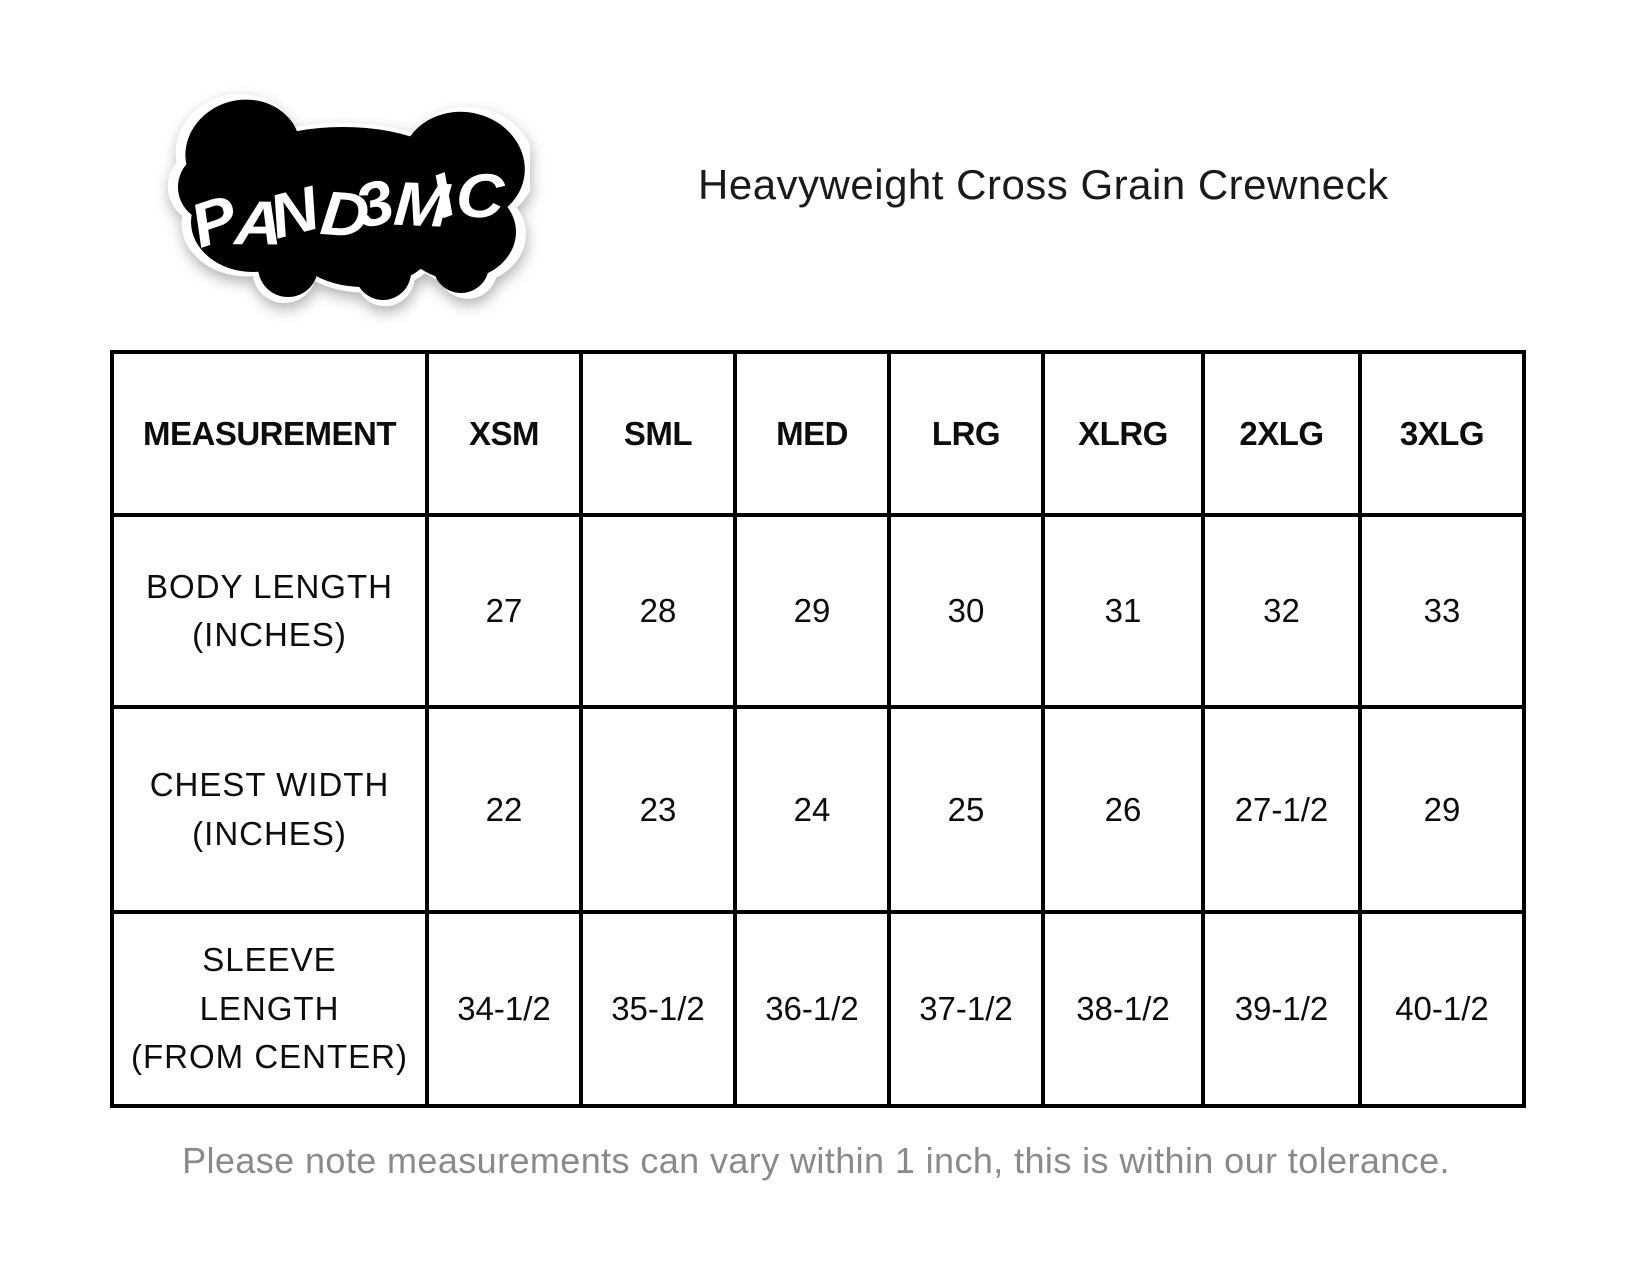 Image resolution: width=1650 pixels, height=1275 pixels. Describe the element at coordinates (504, 1009) in the screenshot. I see `cell-sleeve-length-xsm: 34-1/2` at that location.